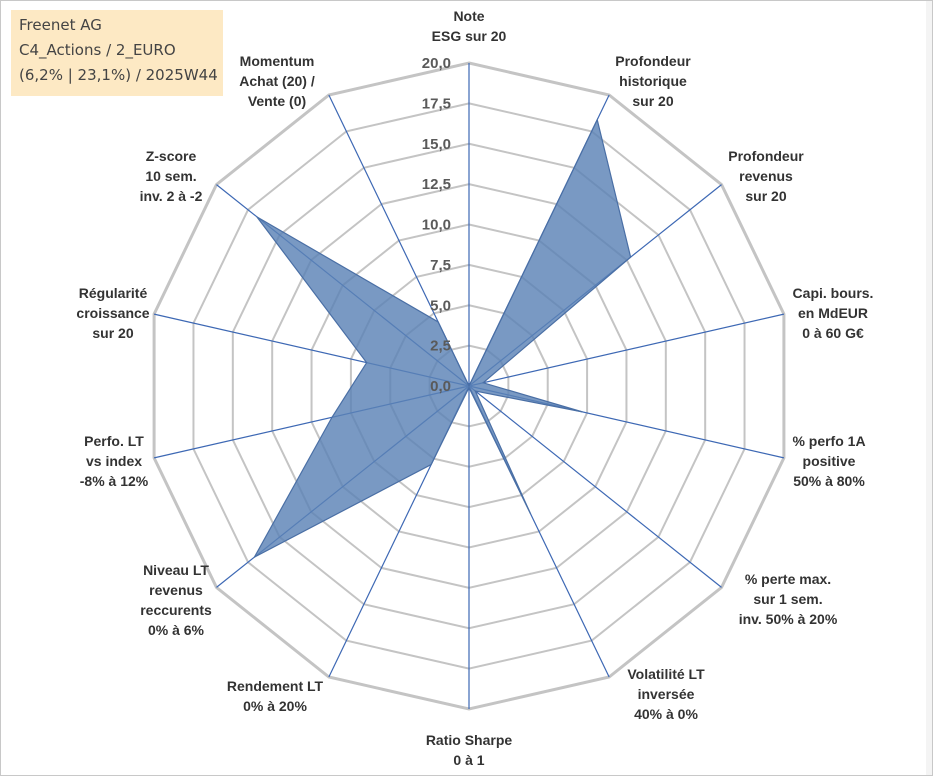 The height and width of the screenshot is (776, 933). I want to click on axis-label: Ratio Sharpe 0 à 1, so click(469, 750).